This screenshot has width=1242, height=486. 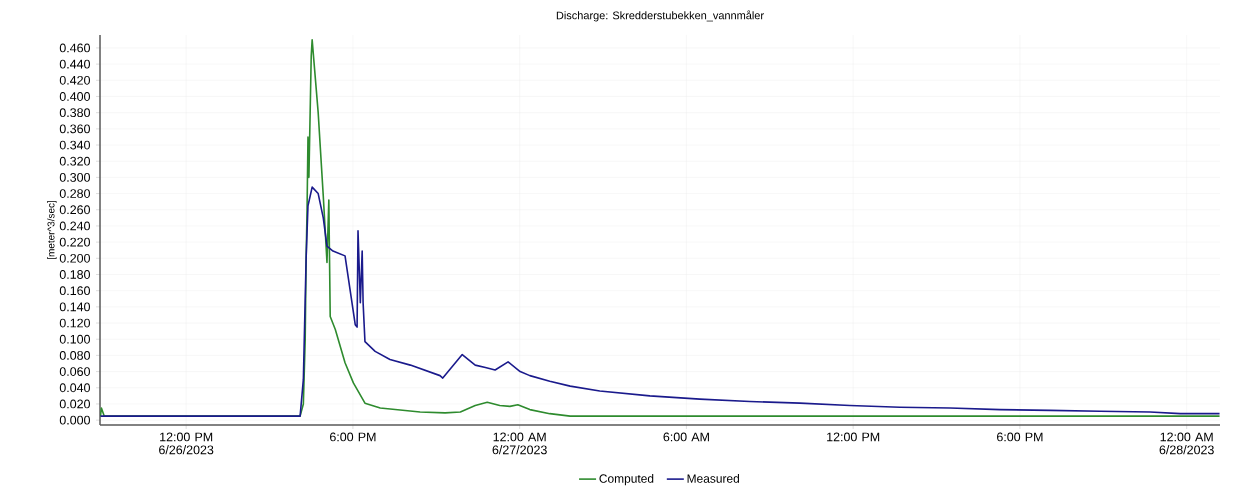 What do you see at coordinates (74, 226) in the screenshot?
I see `y-tick-label: 0.240` at bounding box center [74, 226].